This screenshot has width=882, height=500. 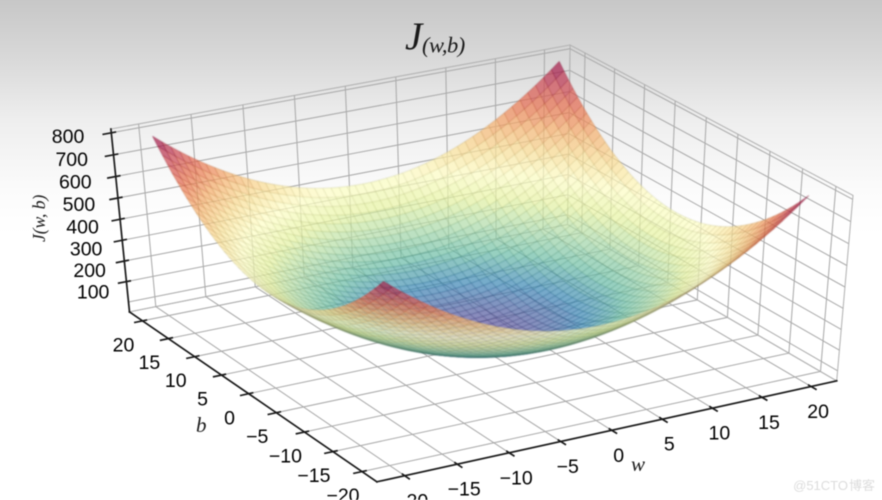 What do you see at coordinates (93, 293) in the screenshot?
I see `svg-text: 100` at bounding box center [93, 293].